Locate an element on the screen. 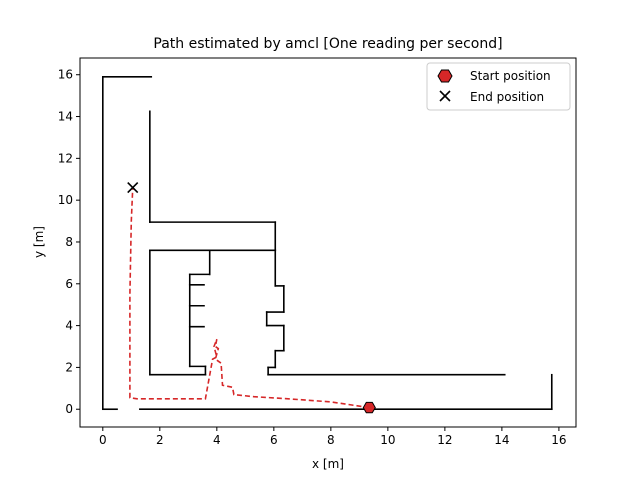 Image resolution: width=640 pixels, height=480 pixels. y-axis: 0 2 4 6 8 10 12 14 16 is located at coordinates (69, 242).